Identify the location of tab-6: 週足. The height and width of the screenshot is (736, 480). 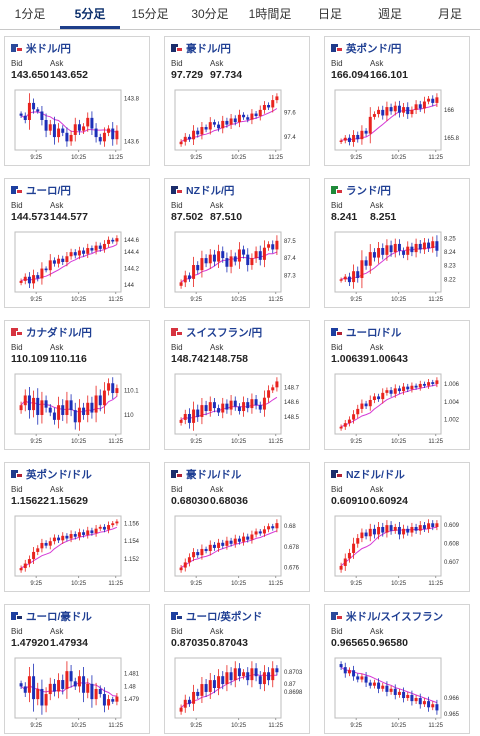
(389, 14).